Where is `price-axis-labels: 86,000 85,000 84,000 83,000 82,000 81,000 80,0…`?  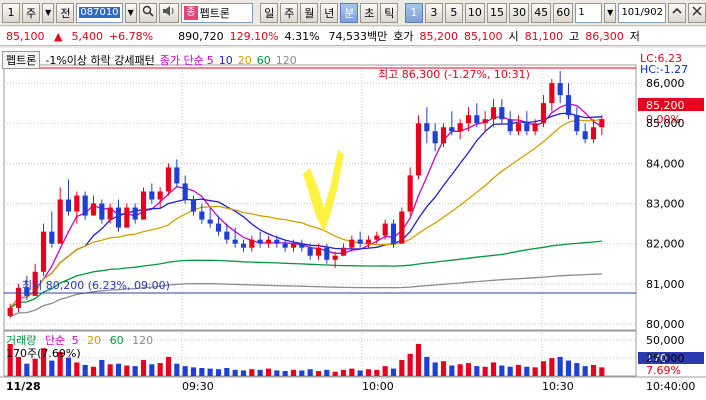
price-axis-labels: 86,000 85,000 84,000 83,000 82,000 81,000 80,0… is located at coordinates (665, 204).